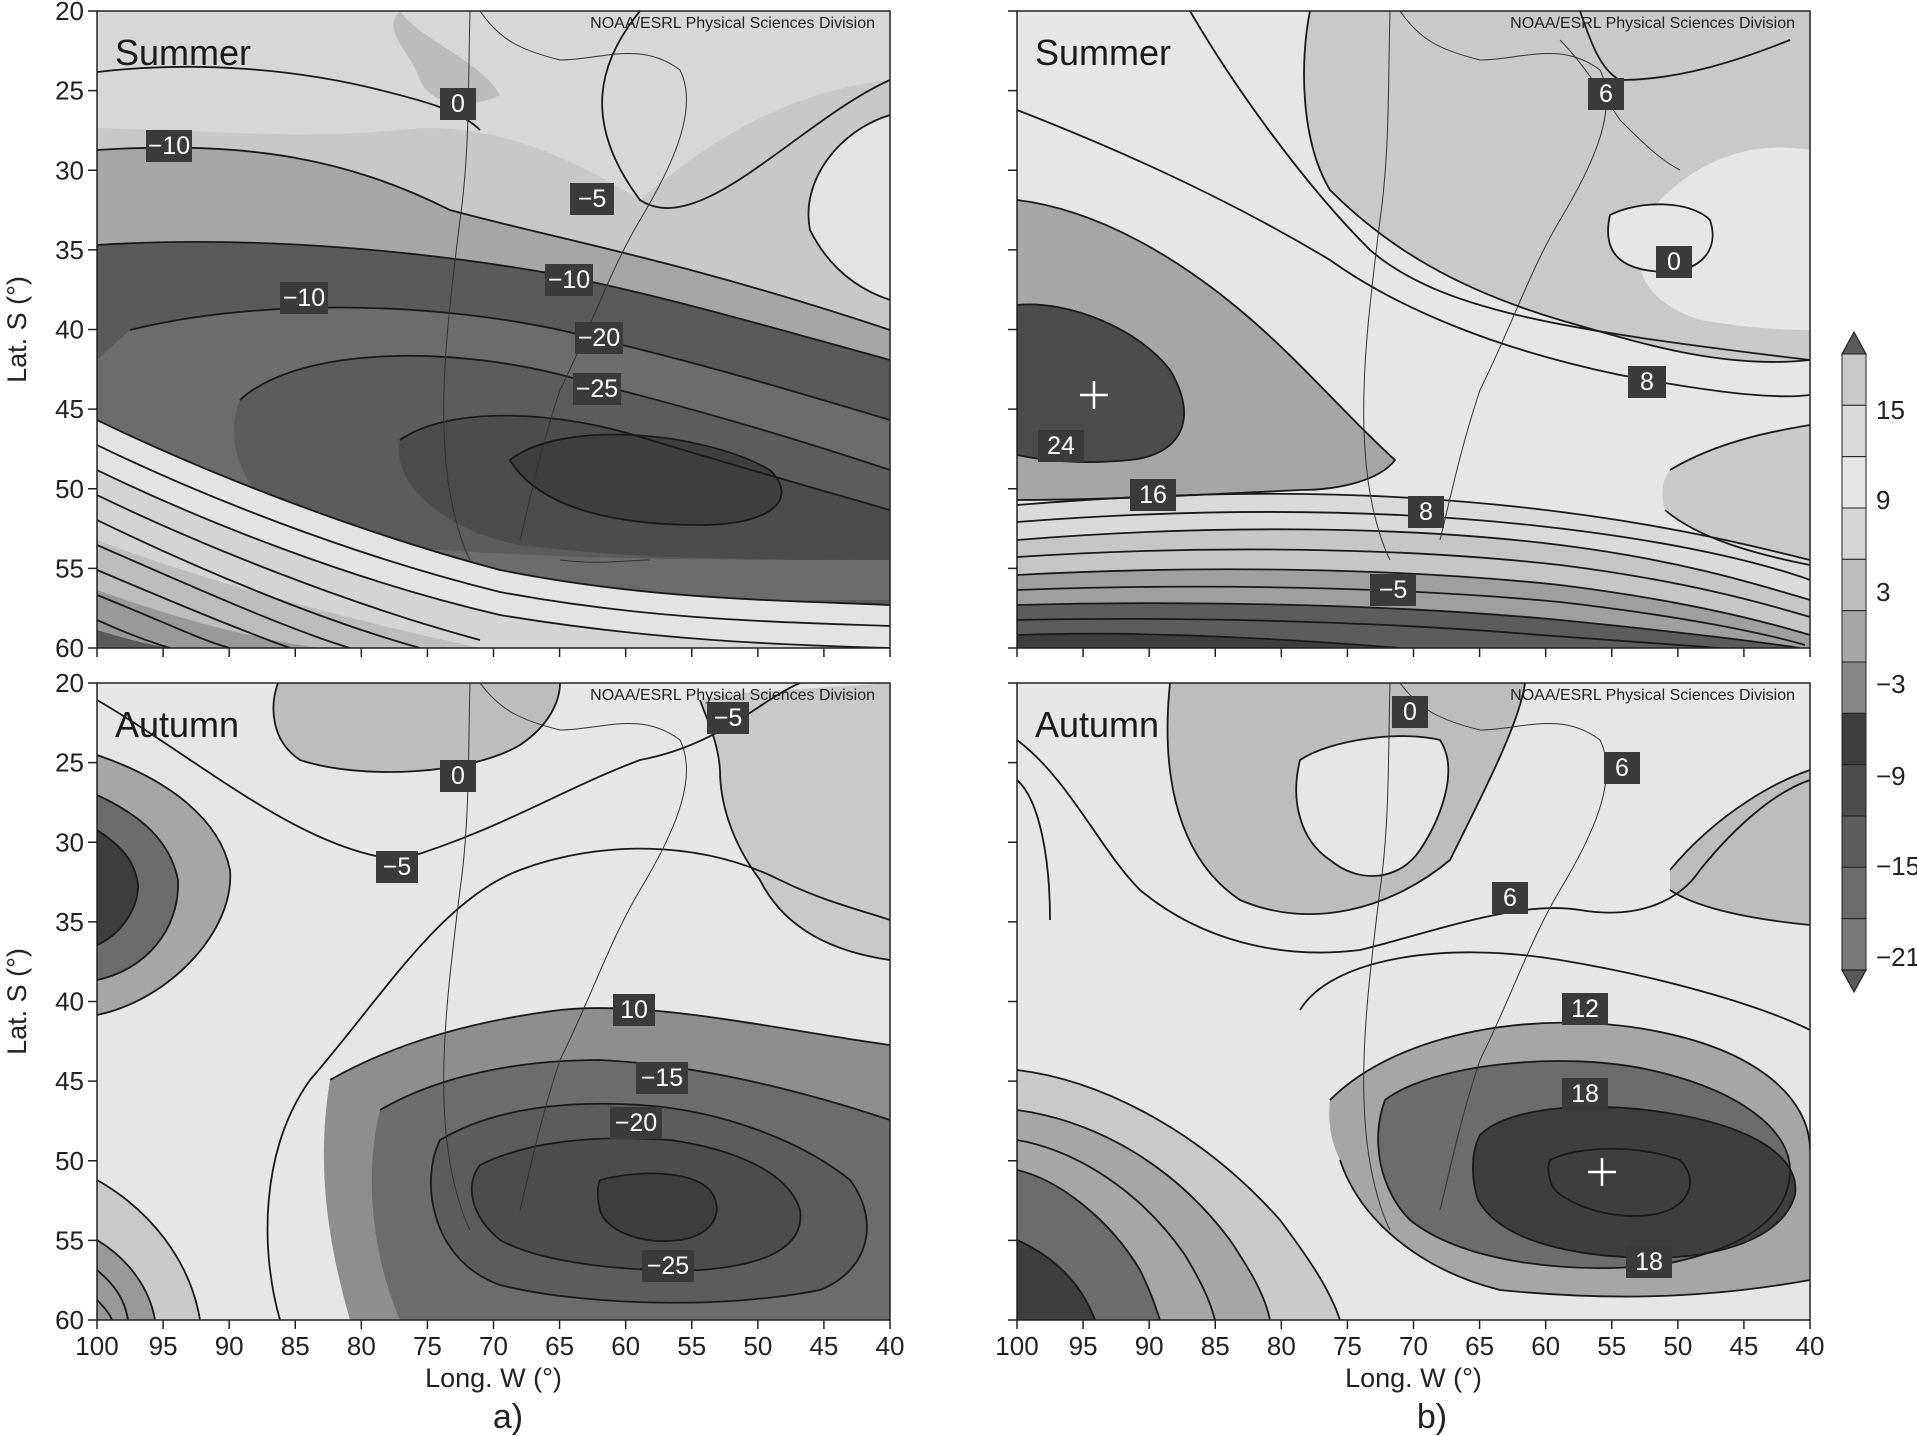  What do you see at coordinates (634, 1010) in the screenshot?
I see `contour-label: 10` at bounding box center [634, 1010].